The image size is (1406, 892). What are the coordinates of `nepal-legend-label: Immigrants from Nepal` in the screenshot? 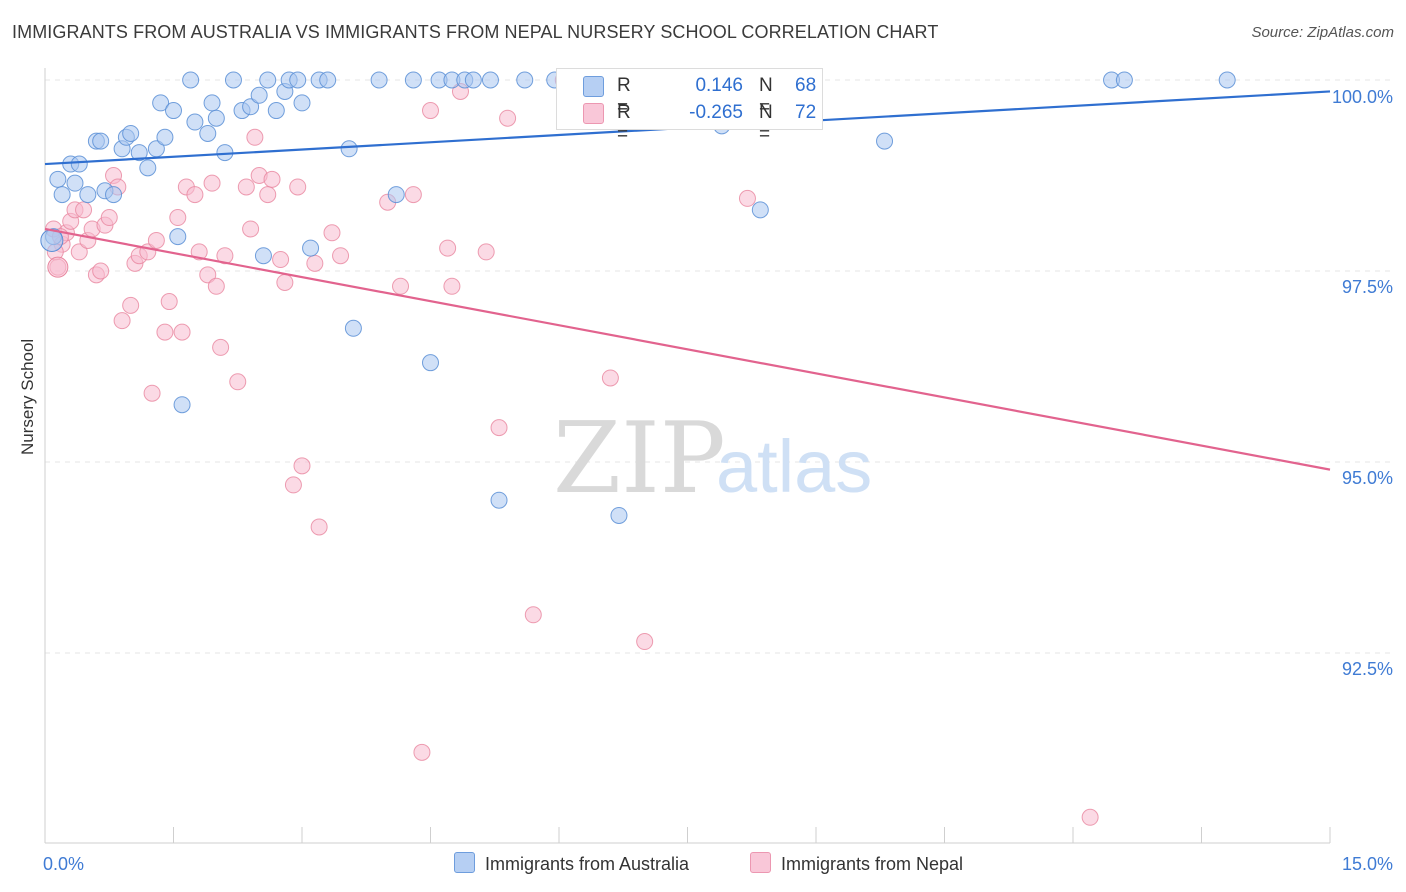 It's located at (872, 864).